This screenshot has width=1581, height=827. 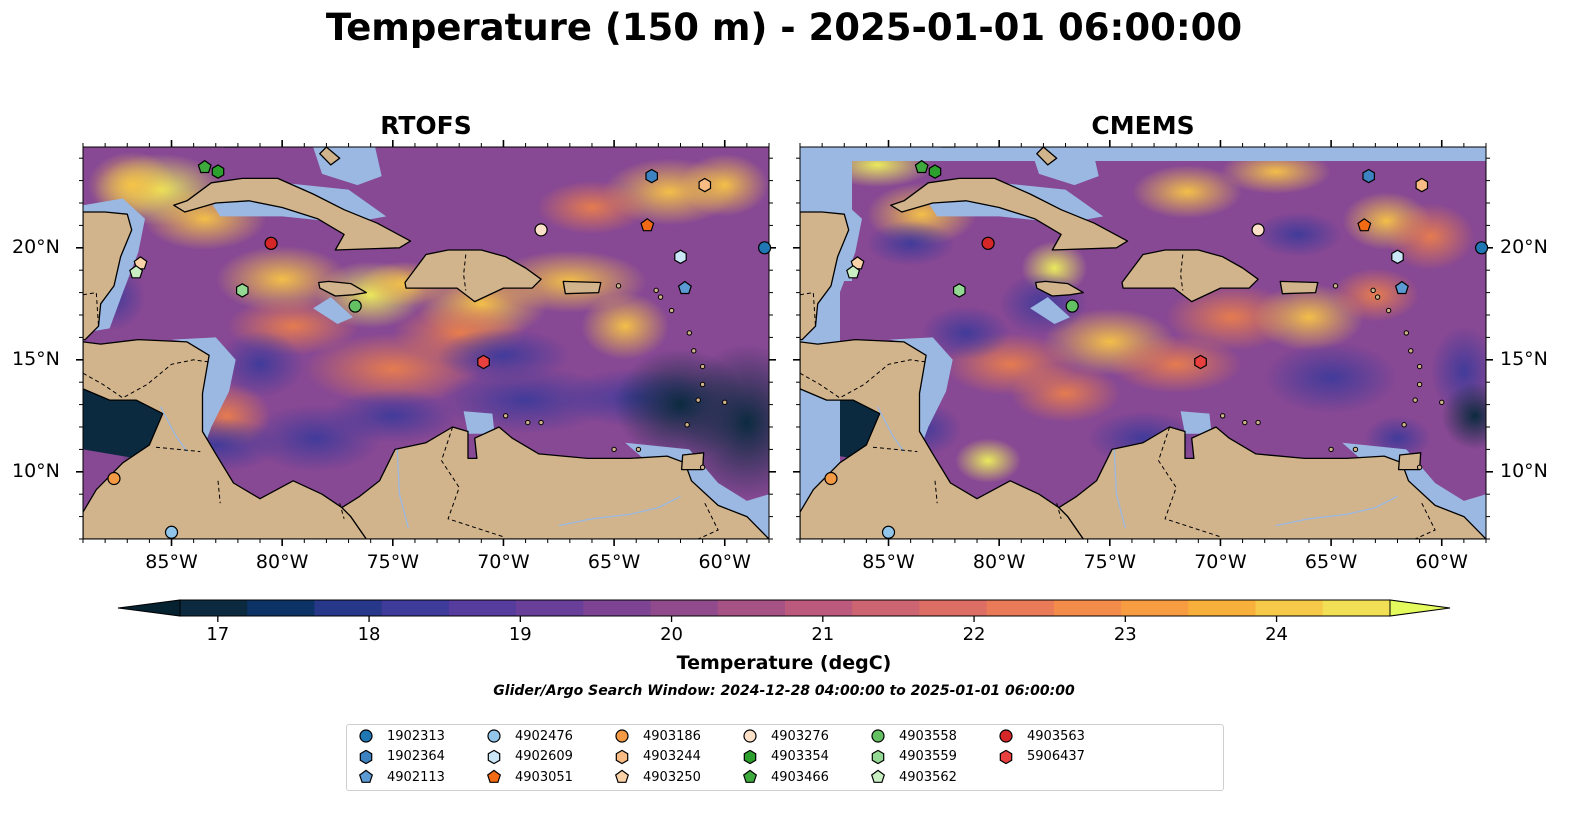 What do you see at coordinates (242, 290) in the screenshot?
I see `float-marker-4903559-rtofs` at bounding box center [242, 290].